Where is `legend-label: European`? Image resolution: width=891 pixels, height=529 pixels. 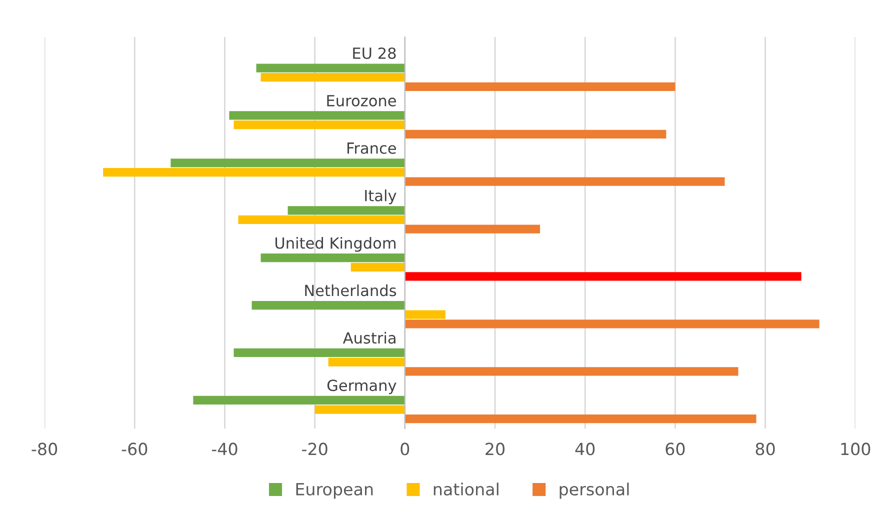
legend-label: European is located at coordinates (334, 491).